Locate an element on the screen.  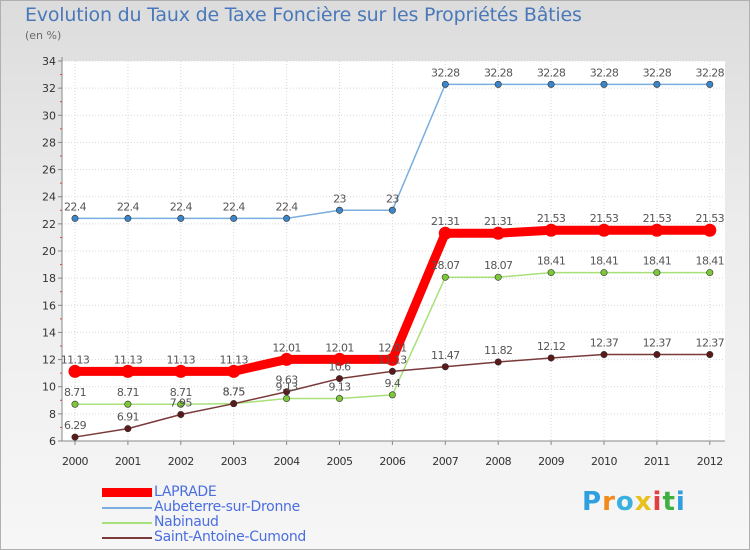
y-tick-label: 18 is located at coordinates (49, 278).